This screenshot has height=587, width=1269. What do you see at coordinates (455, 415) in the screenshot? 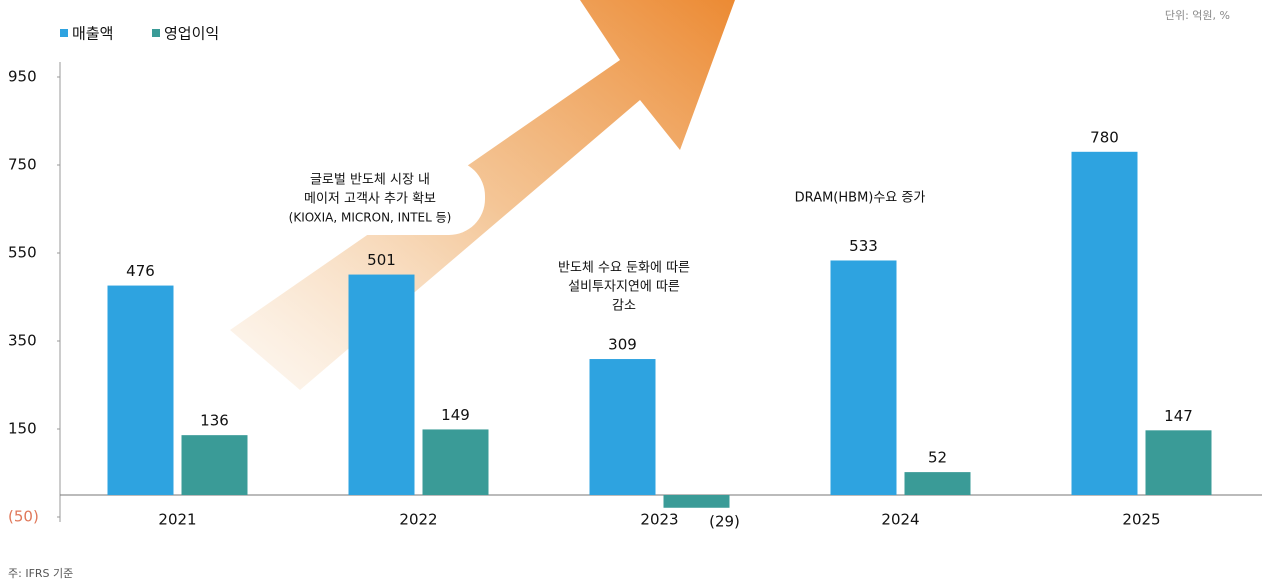
I see `data-label: 149` at bounding box center [455, 415].